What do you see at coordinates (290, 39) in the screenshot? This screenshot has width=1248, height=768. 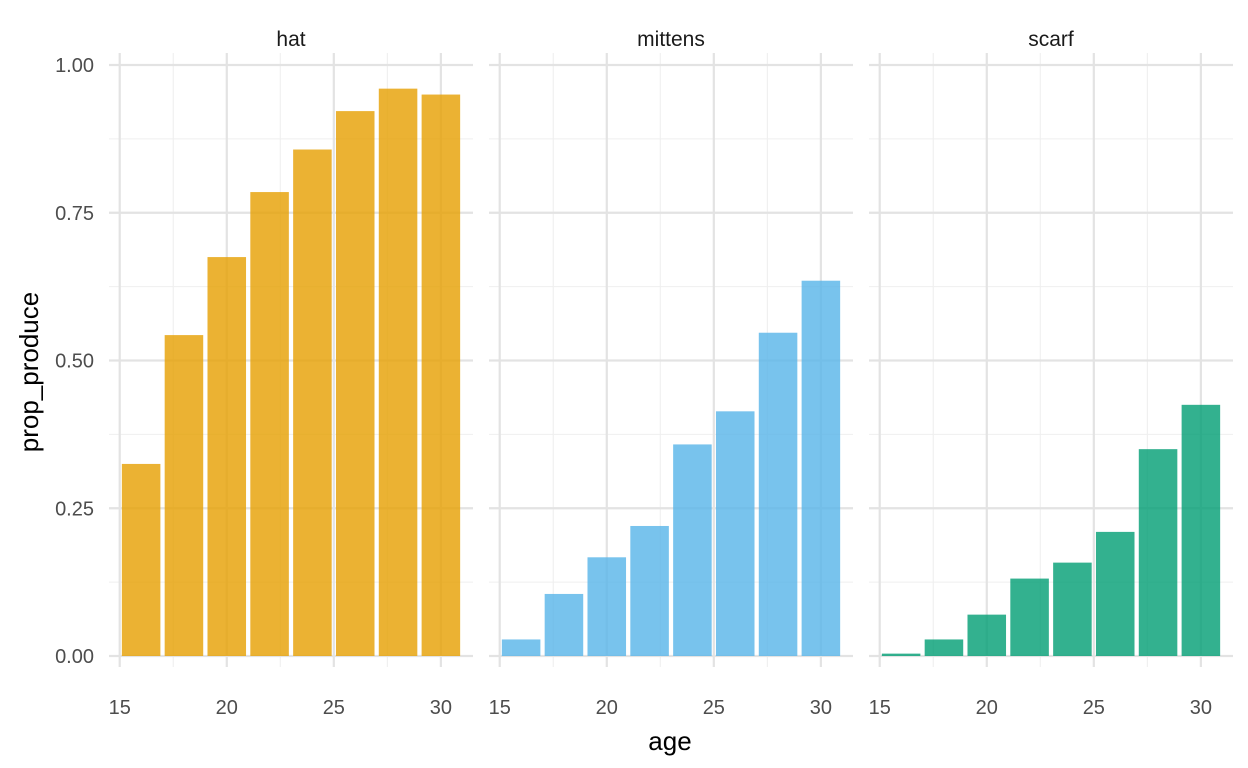 I see `facet-label-hat: hat` at bounding box center [290, 39].